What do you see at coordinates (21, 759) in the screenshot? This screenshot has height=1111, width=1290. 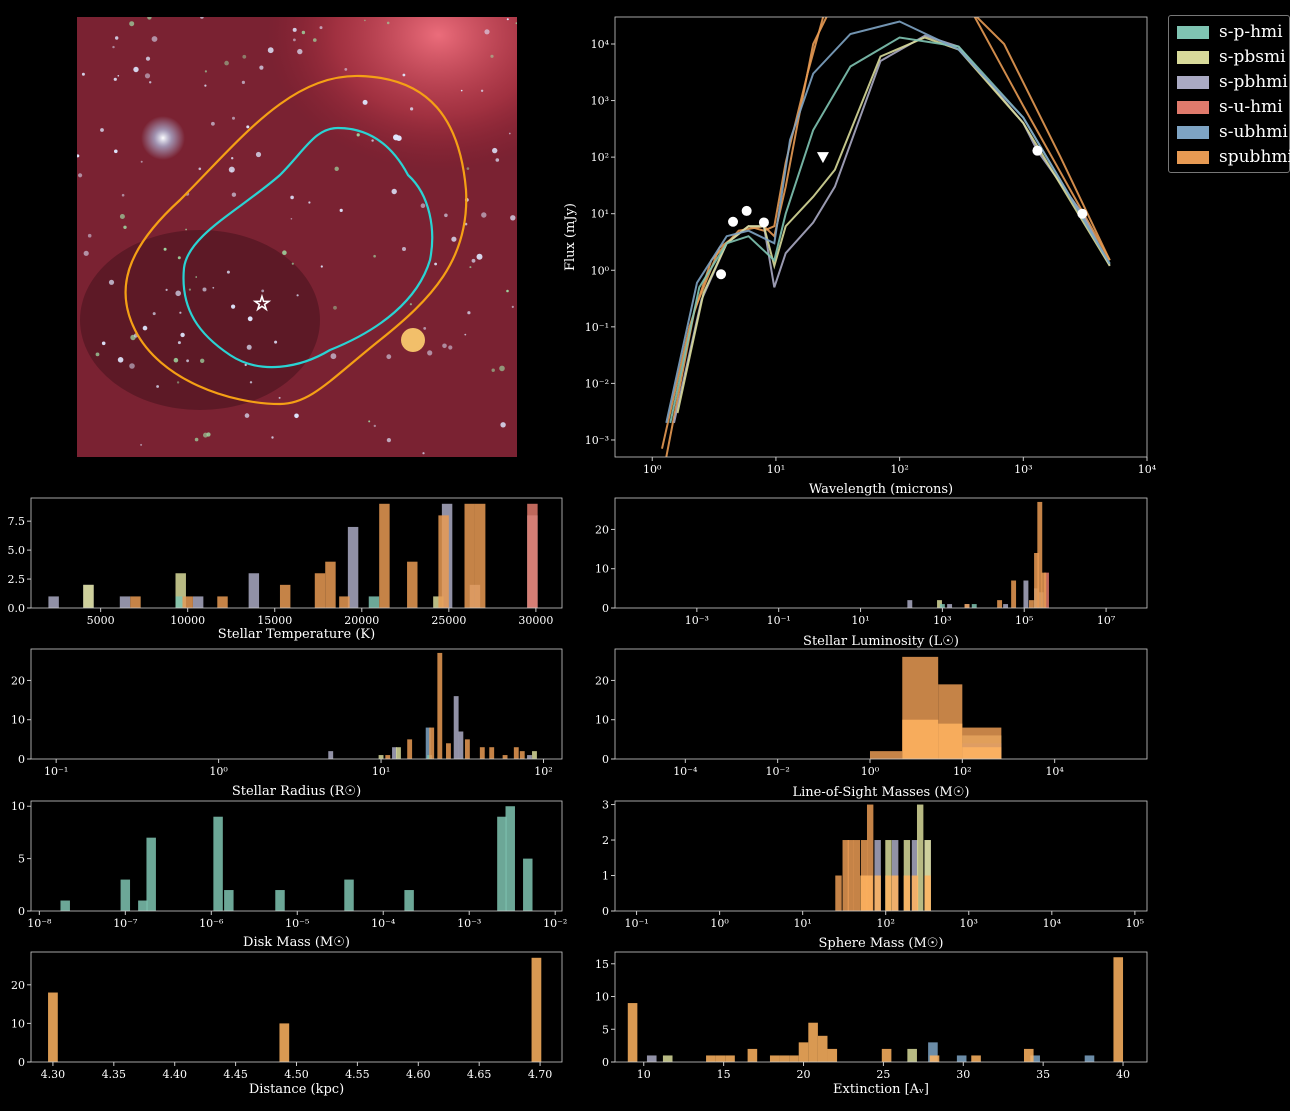 I see `radius-ytick-label: 0` at bounding box center [21, 759].